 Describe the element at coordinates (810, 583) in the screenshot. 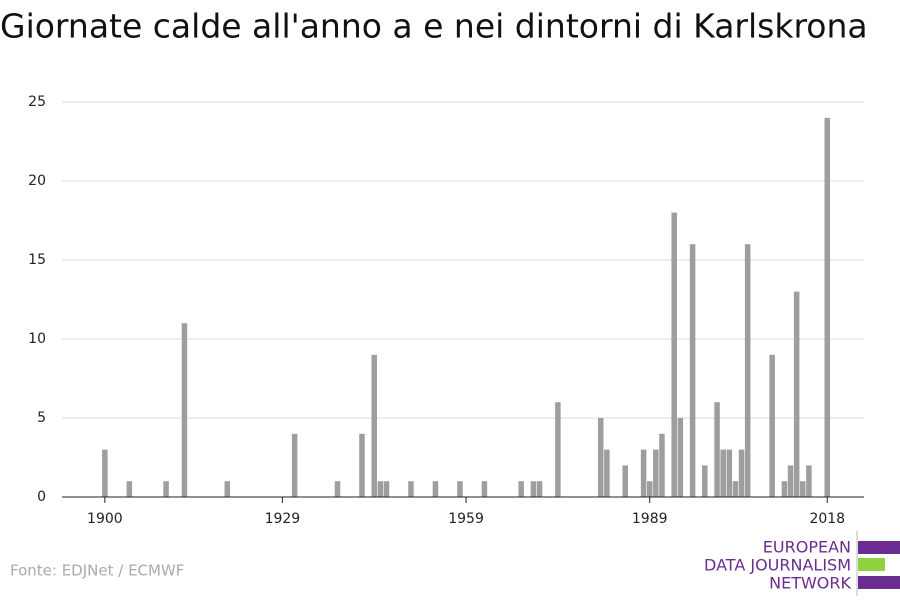

I see `logo-text: NETWORK` at that location.